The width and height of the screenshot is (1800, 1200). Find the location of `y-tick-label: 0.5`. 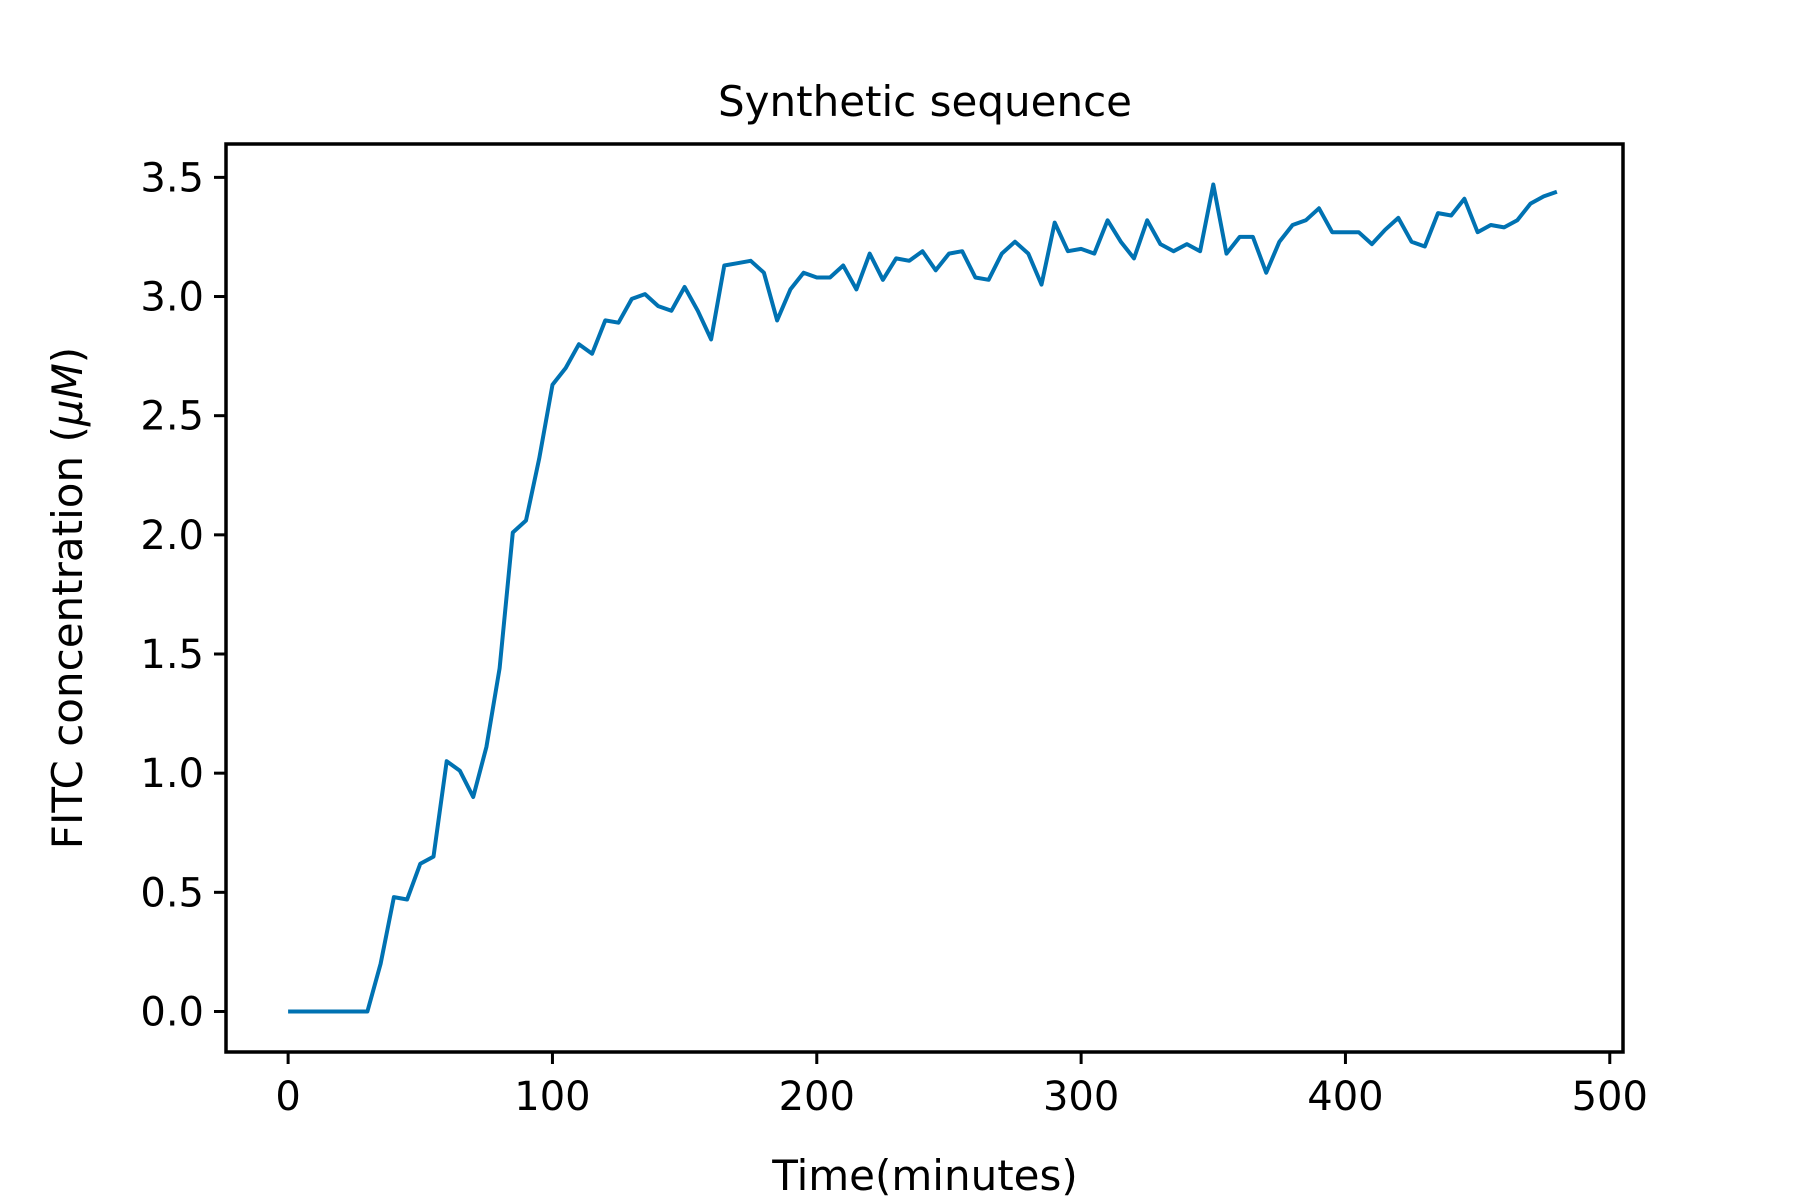

y-tick-label: 0.5 is located at coordinates (172, 893).